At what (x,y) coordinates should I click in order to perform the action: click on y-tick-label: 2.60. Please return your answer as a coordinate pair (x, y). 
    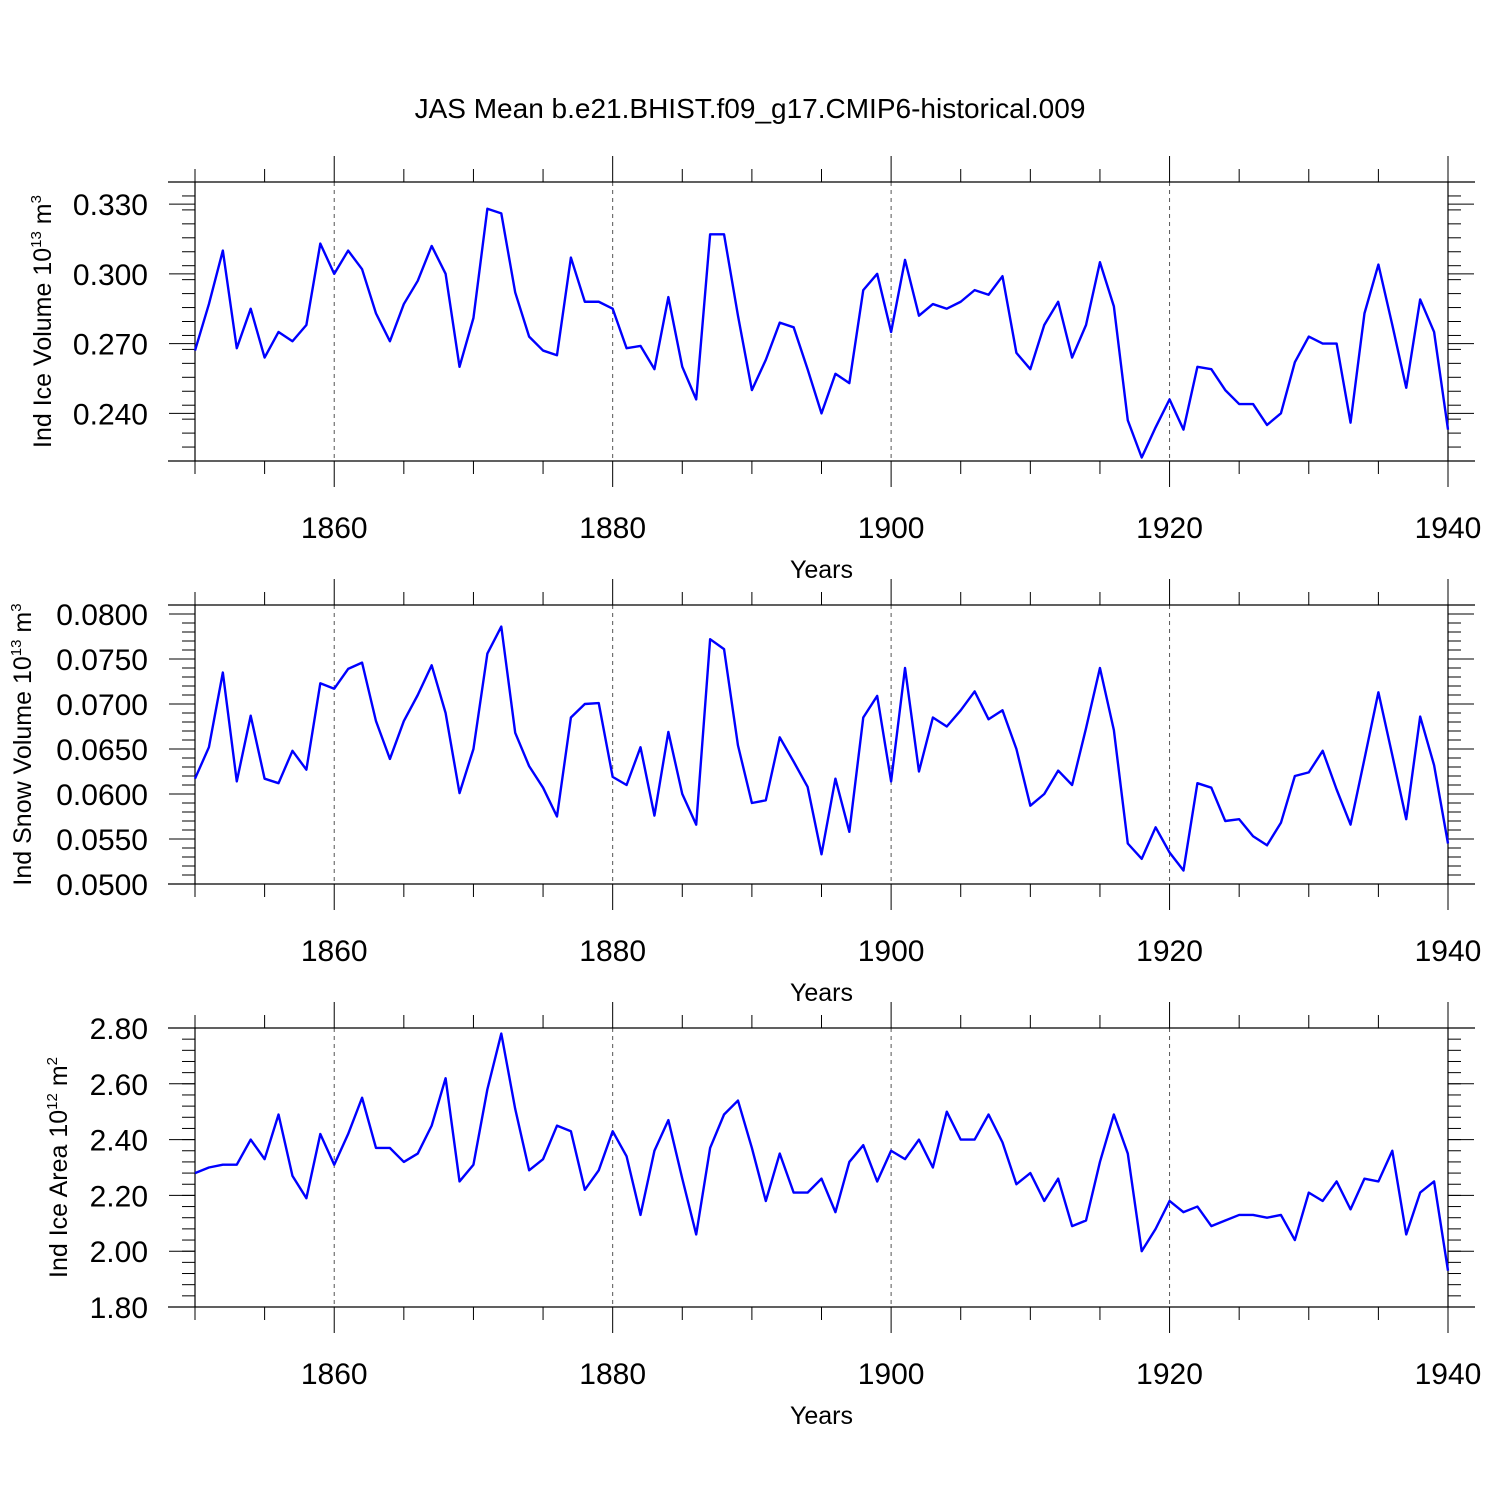
    Looking at the image, I should click on (119, 1085).